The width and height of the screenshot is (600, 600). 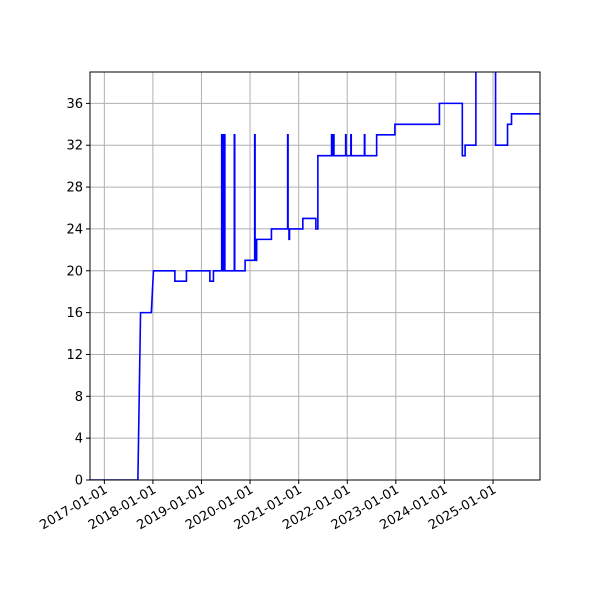 I want to click on y-tick-label: 8, so click(x=79, y=397).